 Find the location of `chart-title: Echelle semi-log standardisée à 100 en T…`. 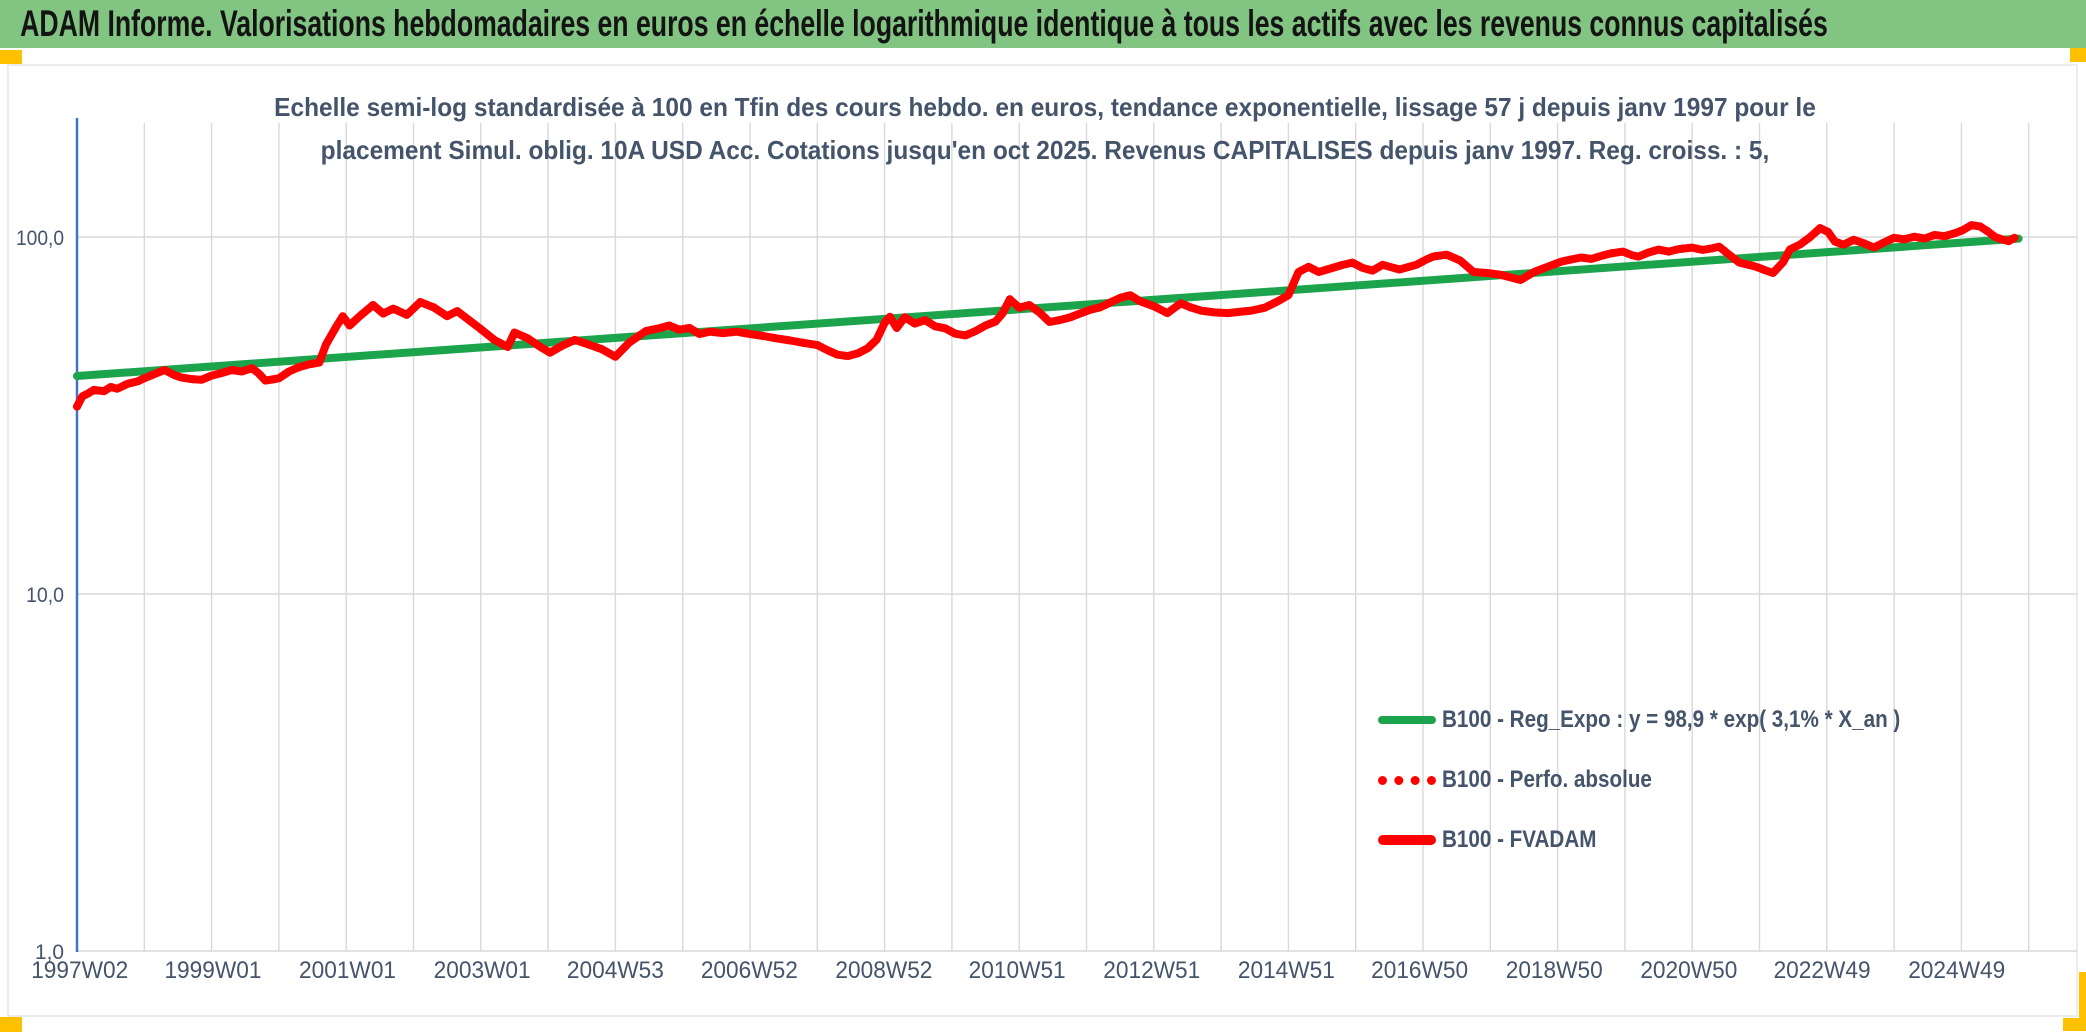

chart-title: Echelle semi-log standardisée à 100 en T… is located at coordinates (1045, 129).